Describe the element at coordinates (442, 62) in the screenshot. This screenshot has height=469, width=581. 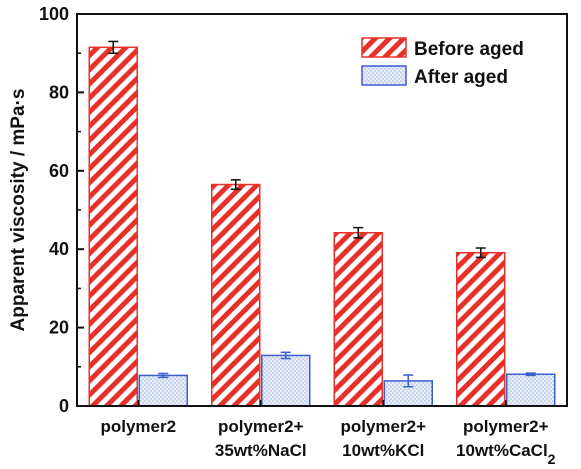
I see `legend: Before aged After aged` at that location.